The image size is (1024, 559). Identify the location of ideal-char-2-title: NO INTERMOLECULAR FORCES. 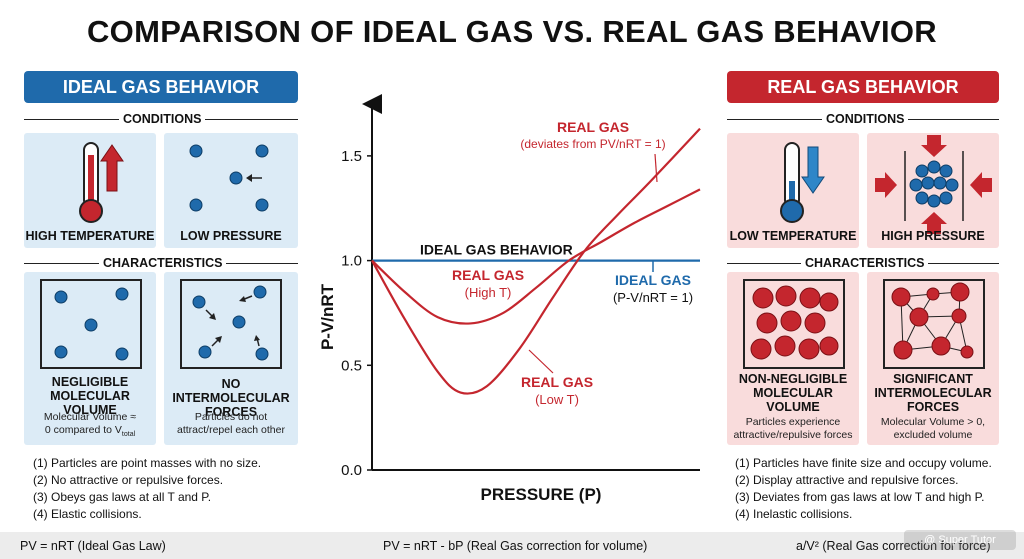
(231, 398).